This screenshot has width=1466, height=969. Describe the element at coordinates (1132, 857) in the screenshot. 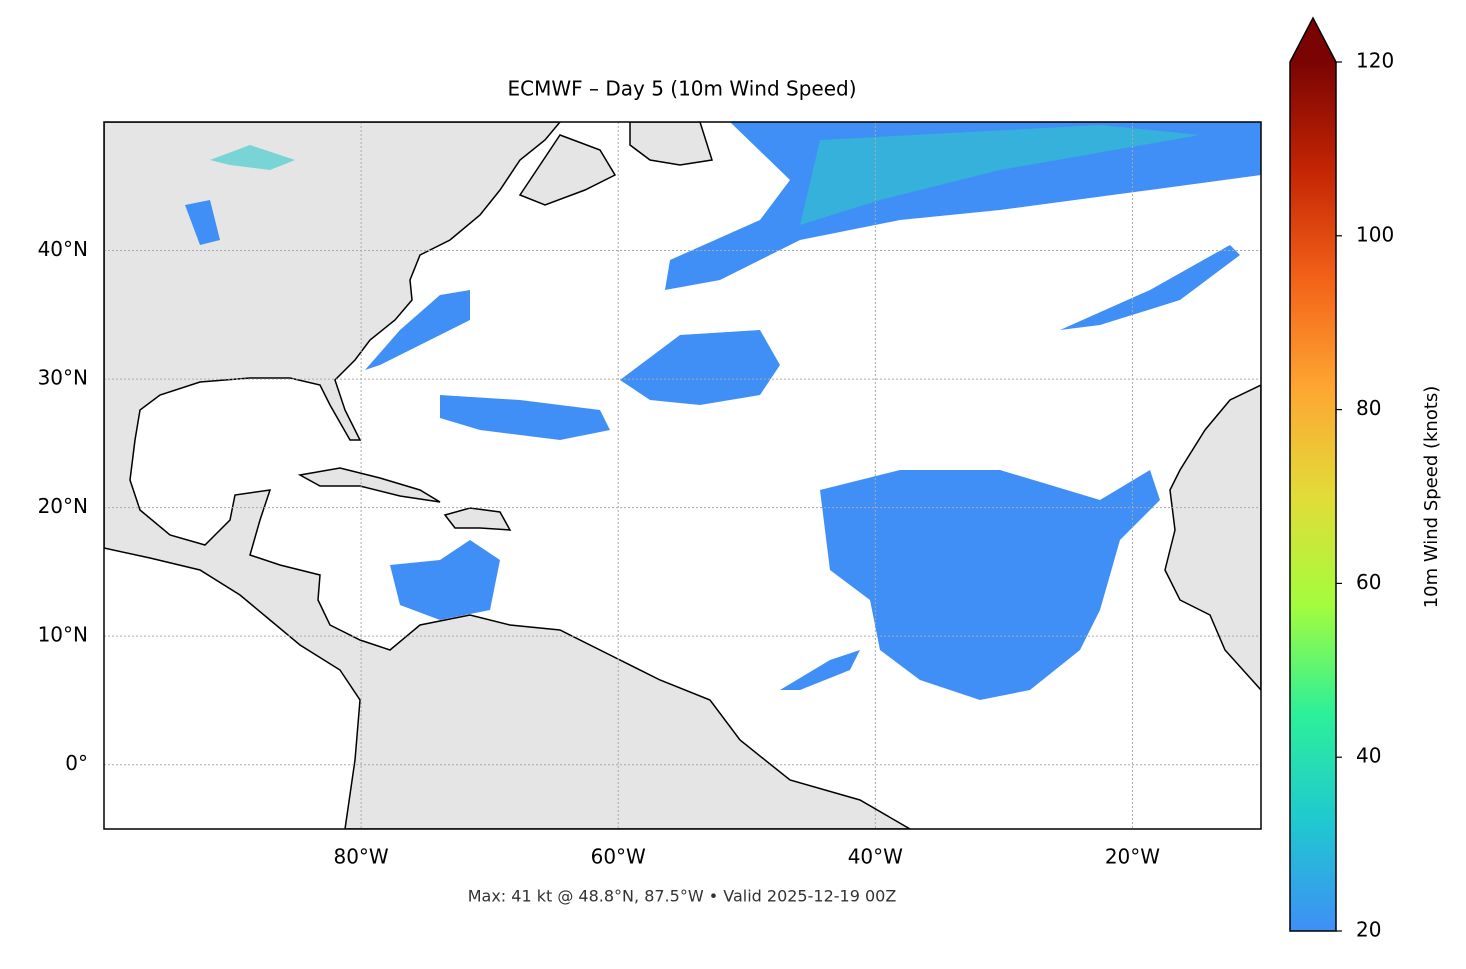

I see `x-tick-label: 20°W` at that location.